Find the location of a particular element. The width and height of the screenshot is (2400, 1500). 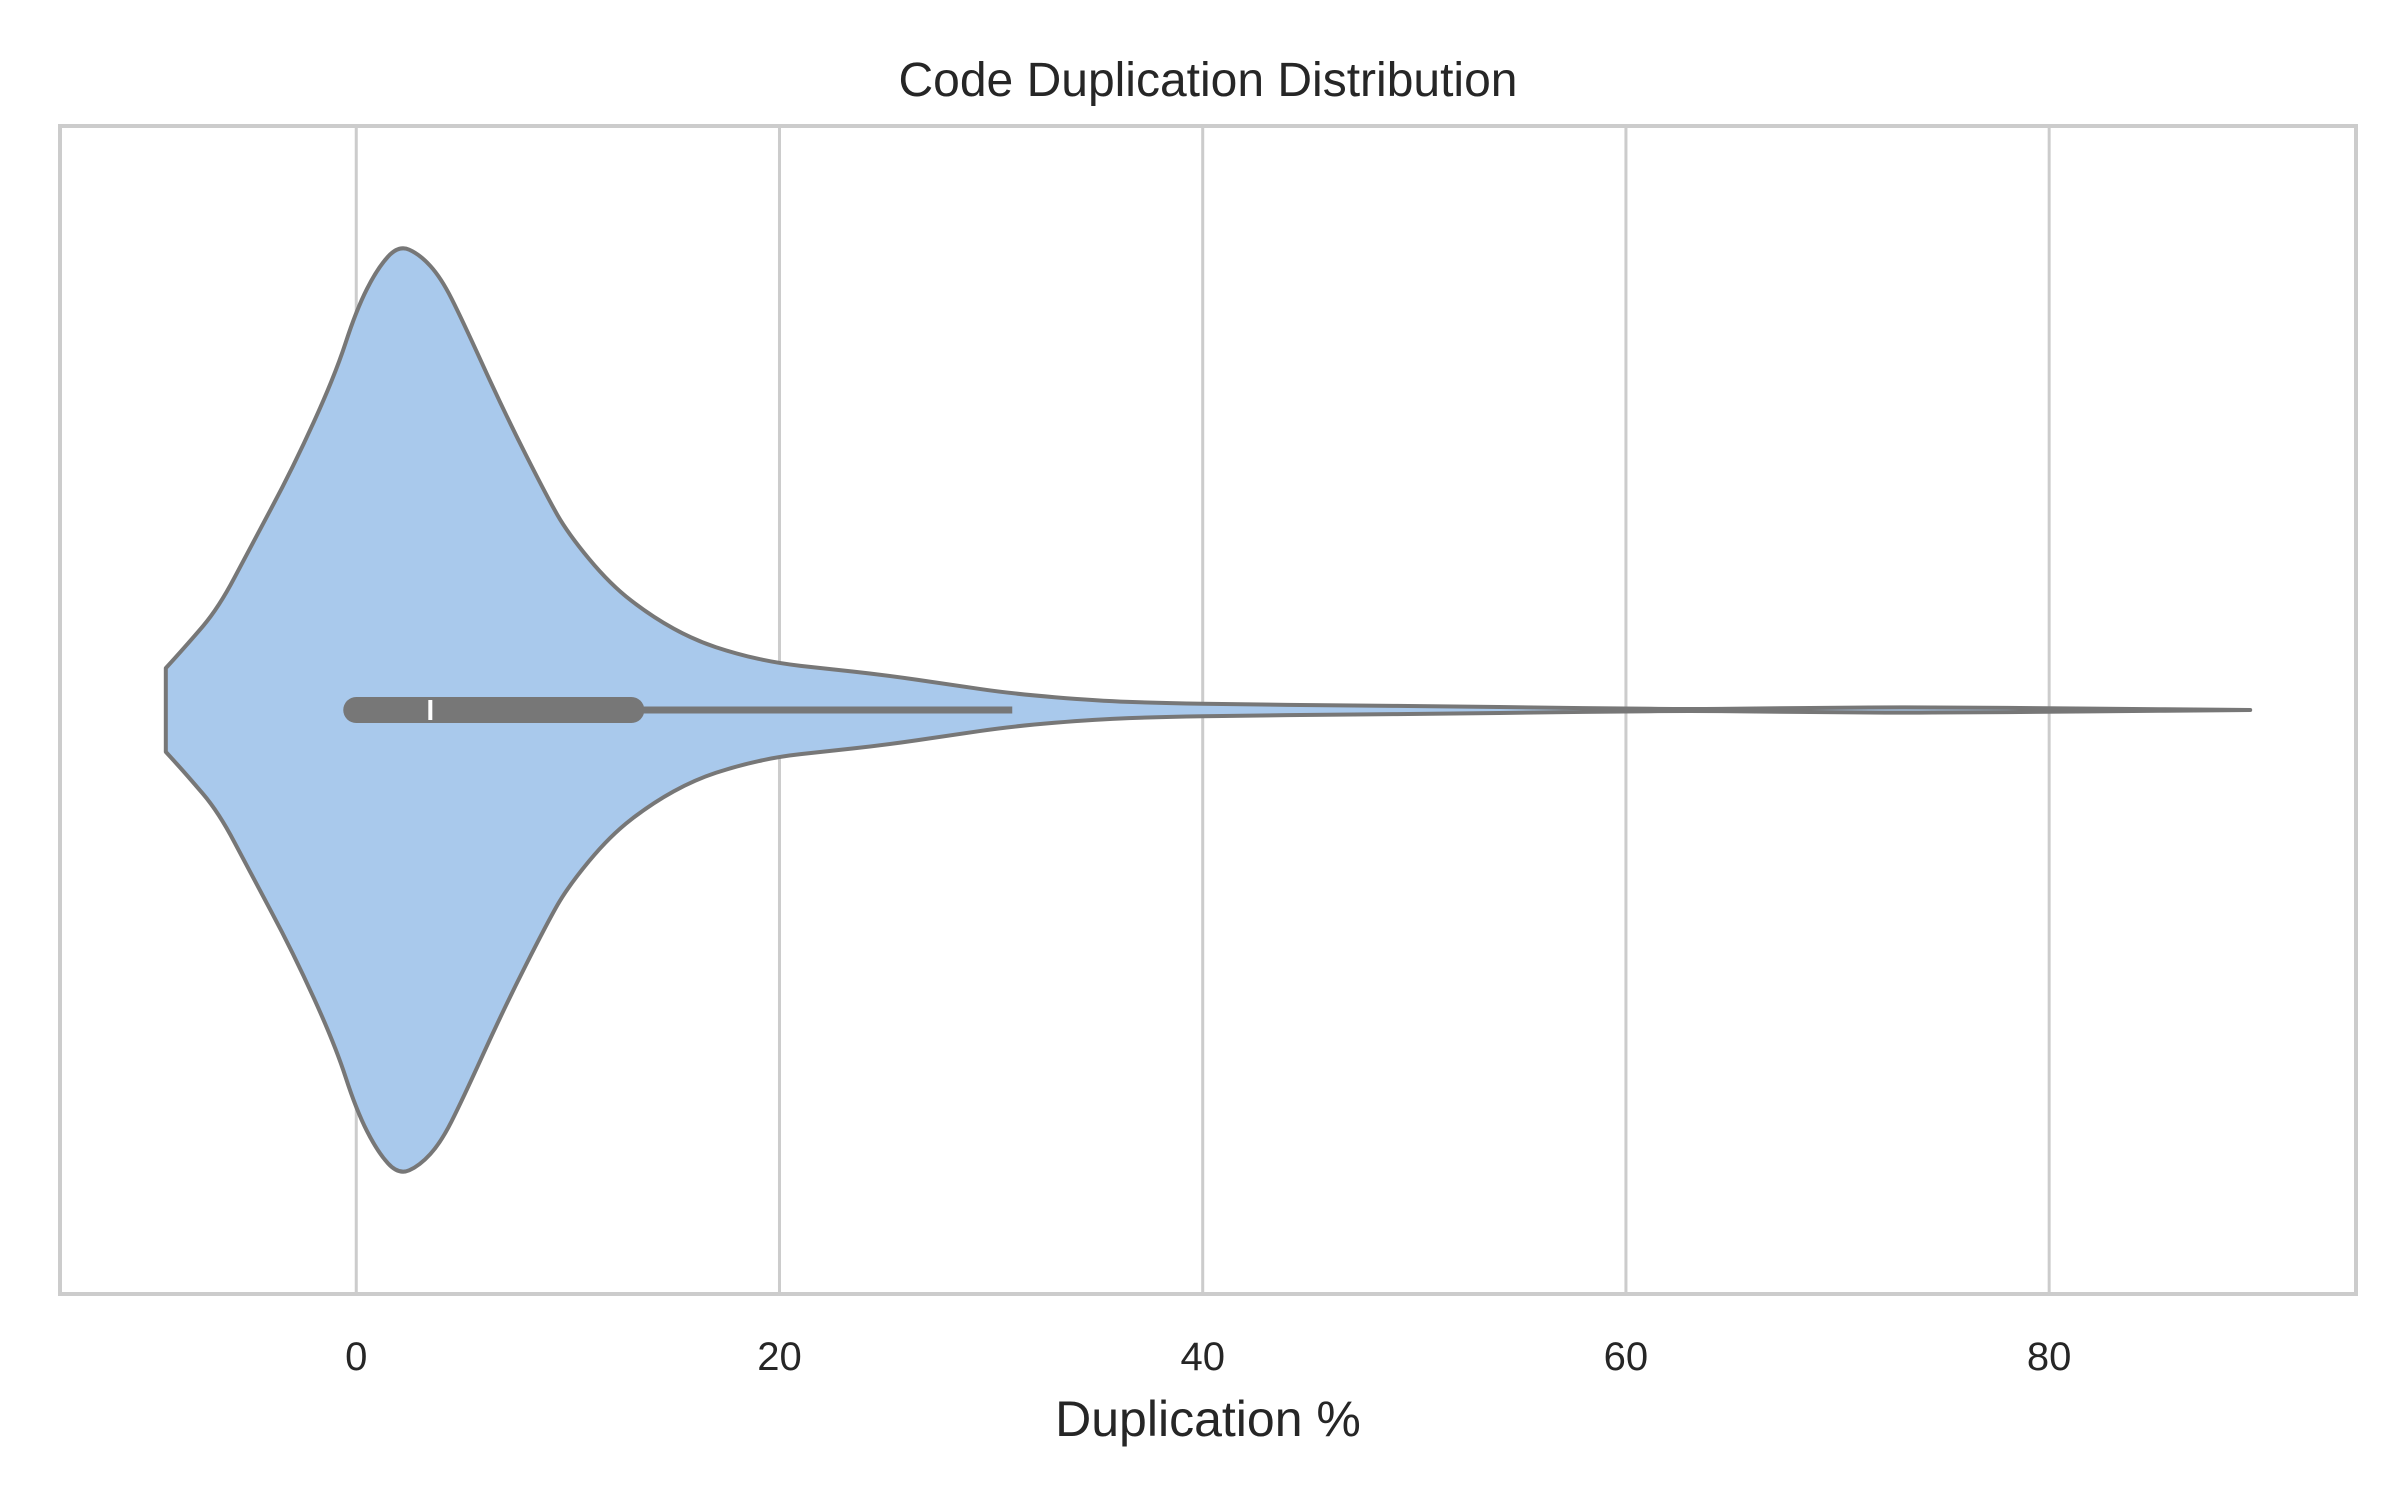

x-axis-label: Duplication % is located at coordinates (1208, 1419).